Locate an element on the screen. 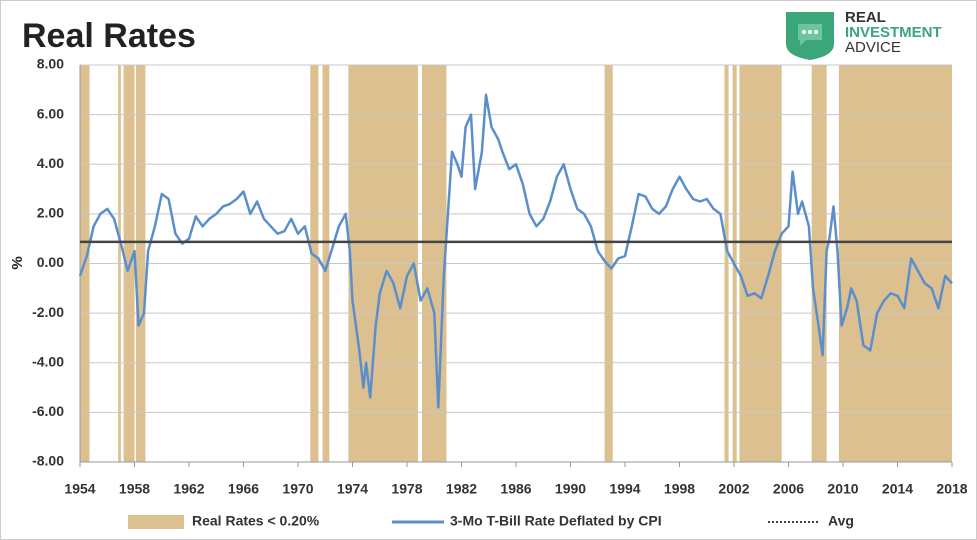 The image size is (977, 540). x-tick-label: 2018 is located at coordinates (951, 489).